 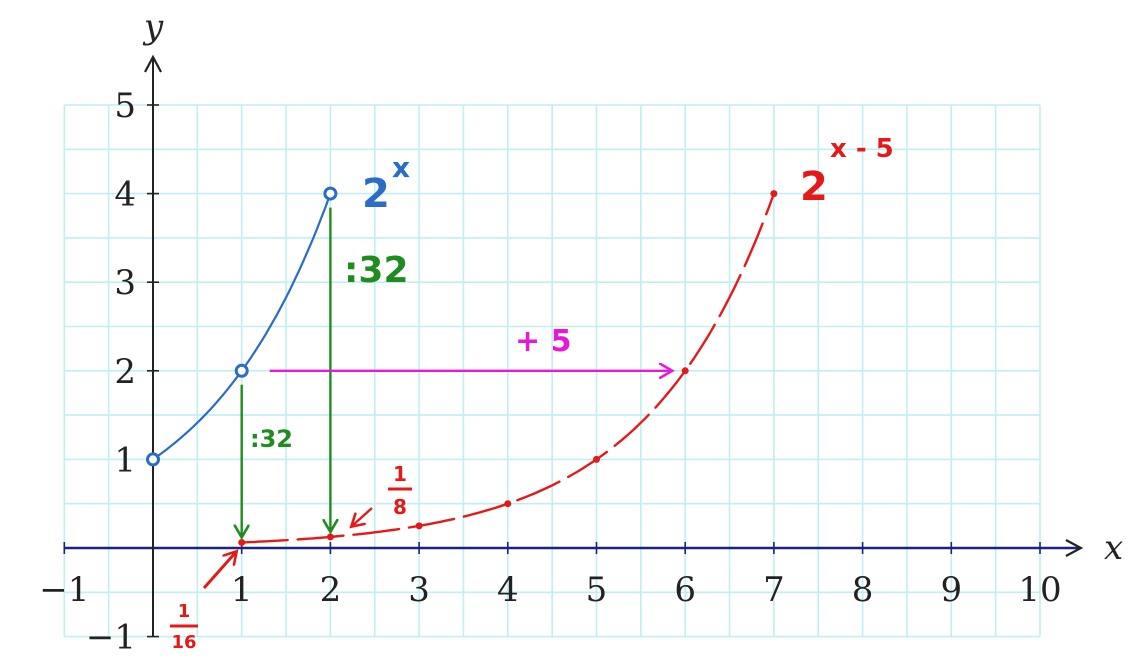 I want to click on x-tick-label: 3, so click(x=419, y=590).